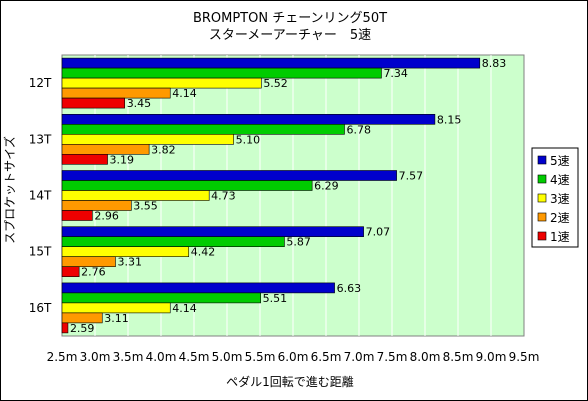 Image resolution: width=588 pixels, height=401 pixels. Describe the element at coordinates (560, 161) in the screenshot. I see `legend-label: 5速` at that location.